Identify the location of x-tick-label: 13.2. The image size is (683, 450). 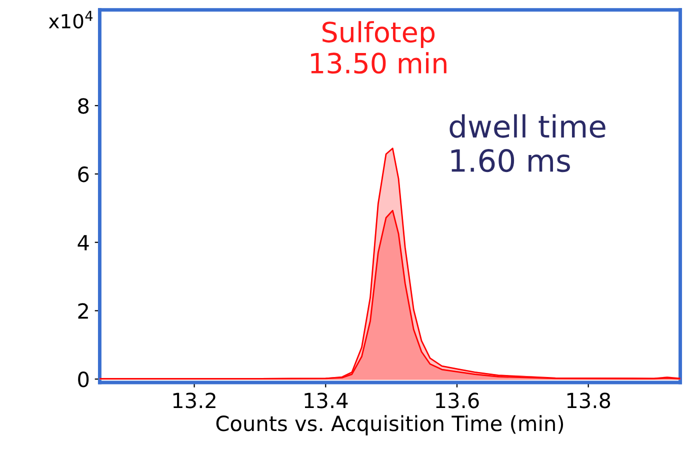
(194, 400).